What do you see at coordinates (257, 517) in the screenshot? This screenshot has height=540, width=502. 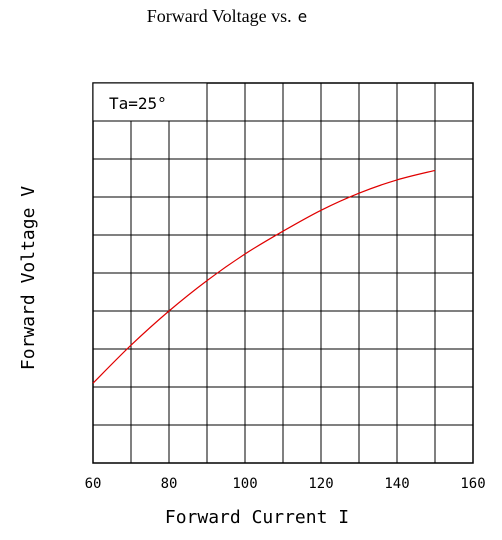 I see `x-axis-label: Forward Current I` at bounding box center [257, 517].